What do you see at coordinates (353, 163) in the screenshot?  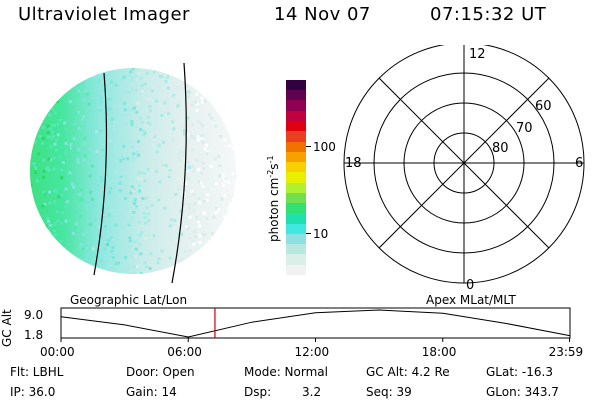 I see `mlt-label-18: 18` at bounding box center [353, 163].